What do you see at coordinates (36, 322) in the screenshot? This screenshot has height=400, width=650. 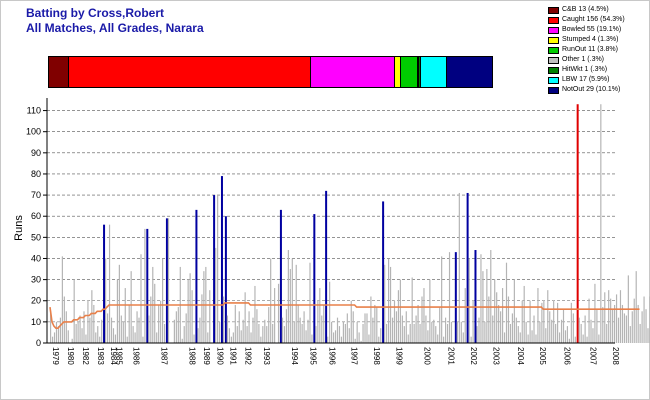 I see `y-tick-label: 10` at bounding box center [36, 322].